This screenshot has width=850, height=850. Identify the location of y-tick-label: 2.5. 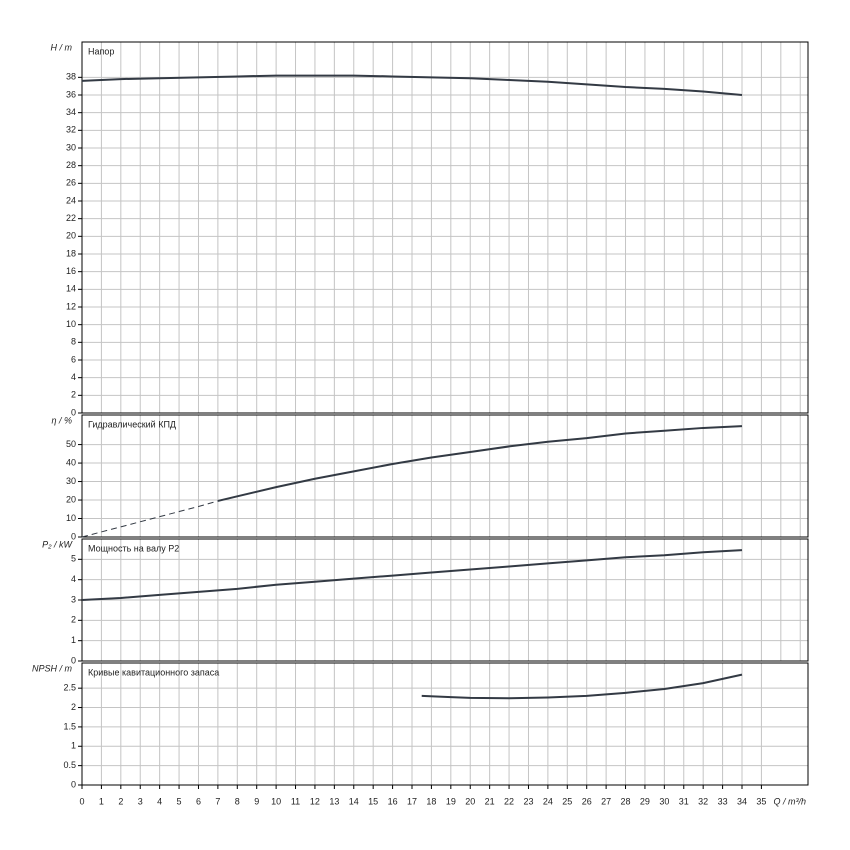
(69, 688).